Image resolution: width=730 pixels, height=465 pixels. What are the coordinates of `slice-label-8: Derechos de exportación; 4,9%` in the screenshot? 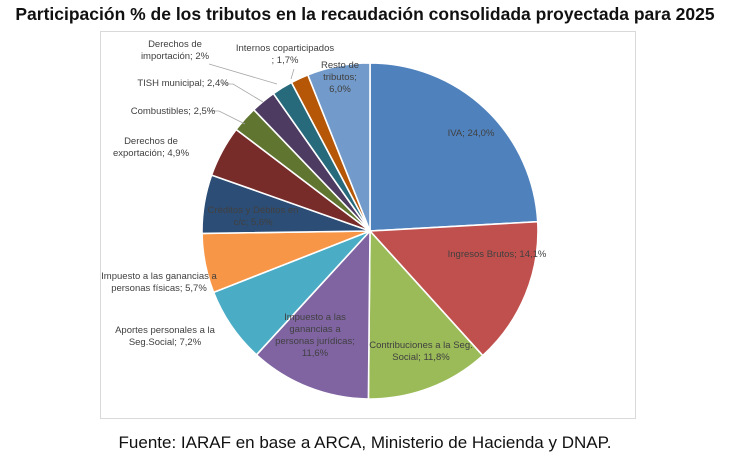 It's located at (151, 147).